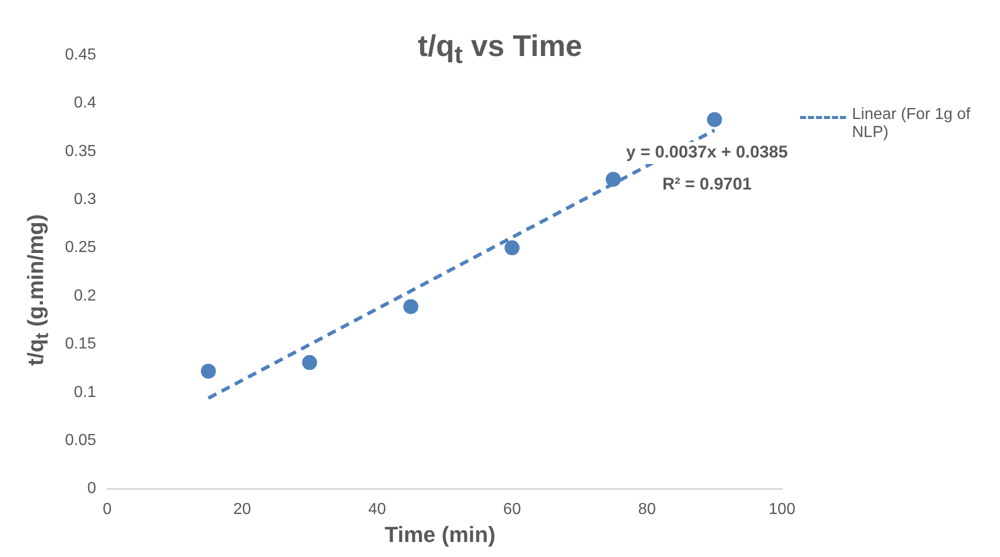  I want to click on chart-title: t/q$_{t}$ vs Time, so click(500, 49).